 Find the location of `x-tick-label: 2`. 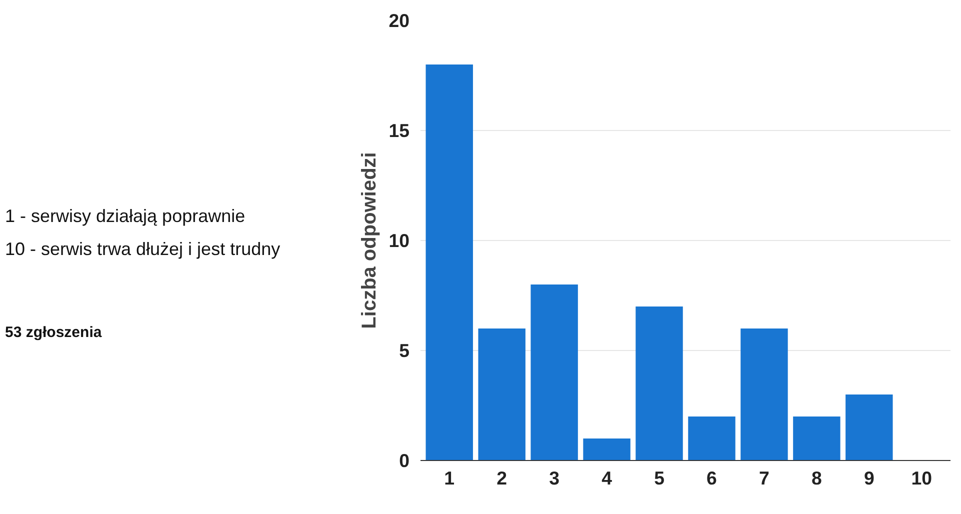

x-tick-label: 2 is located at coordinates (502, 478).